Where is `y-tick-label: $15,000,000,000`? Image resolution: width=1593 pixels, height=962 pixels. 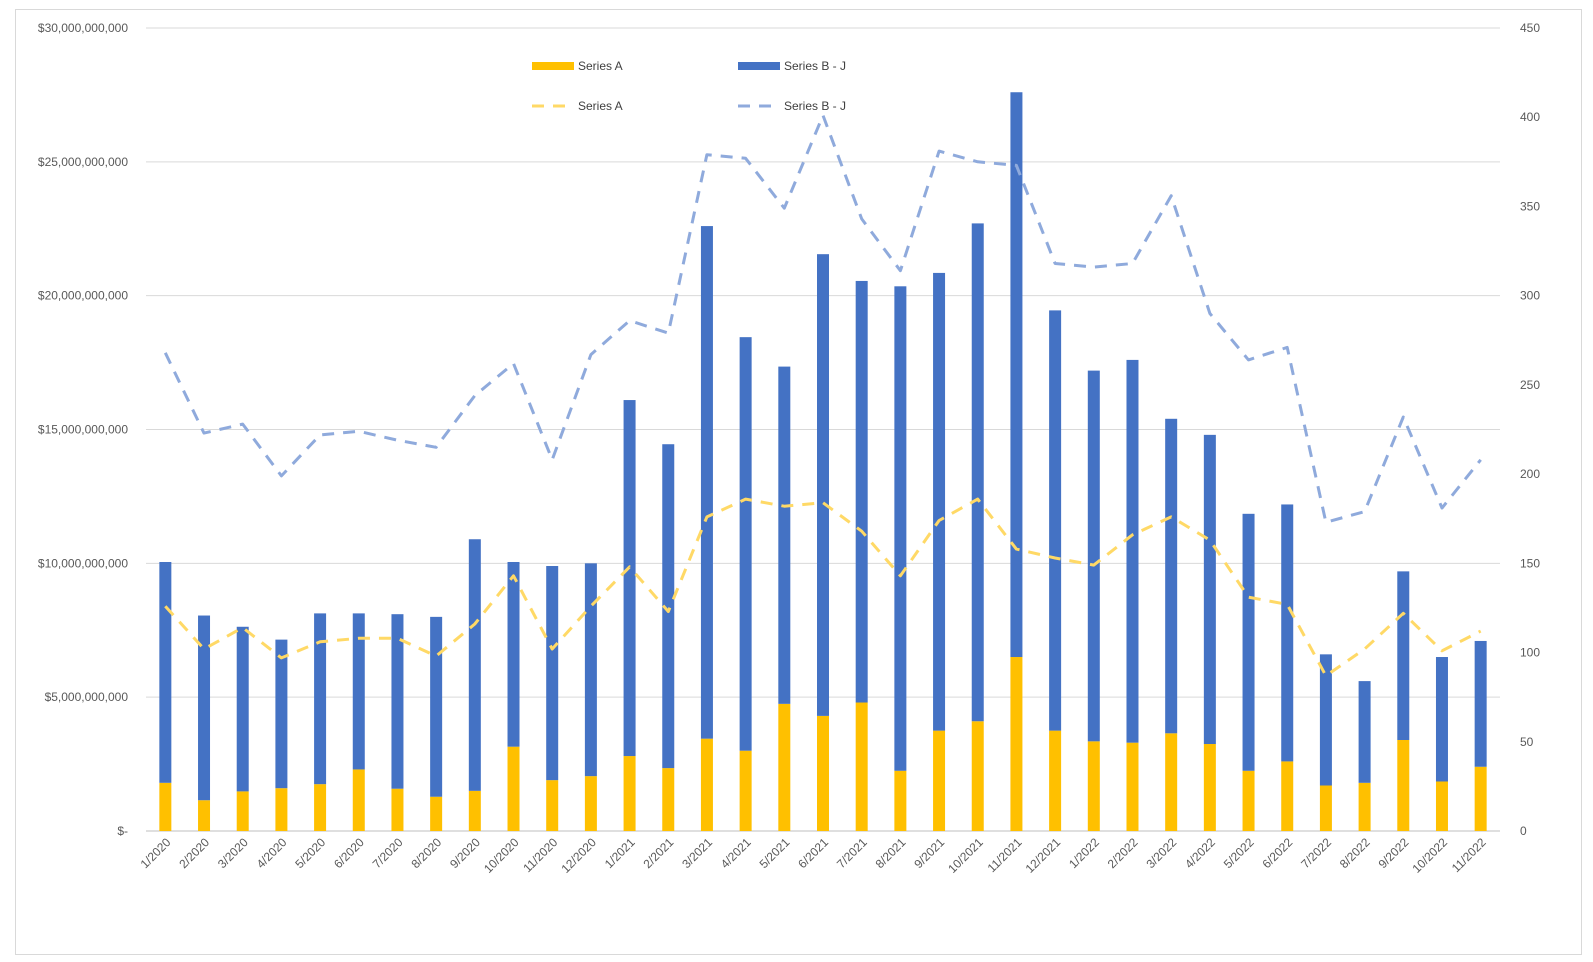
y-tick-label: $15,000,000,000 is located at coordinates (83, 430).